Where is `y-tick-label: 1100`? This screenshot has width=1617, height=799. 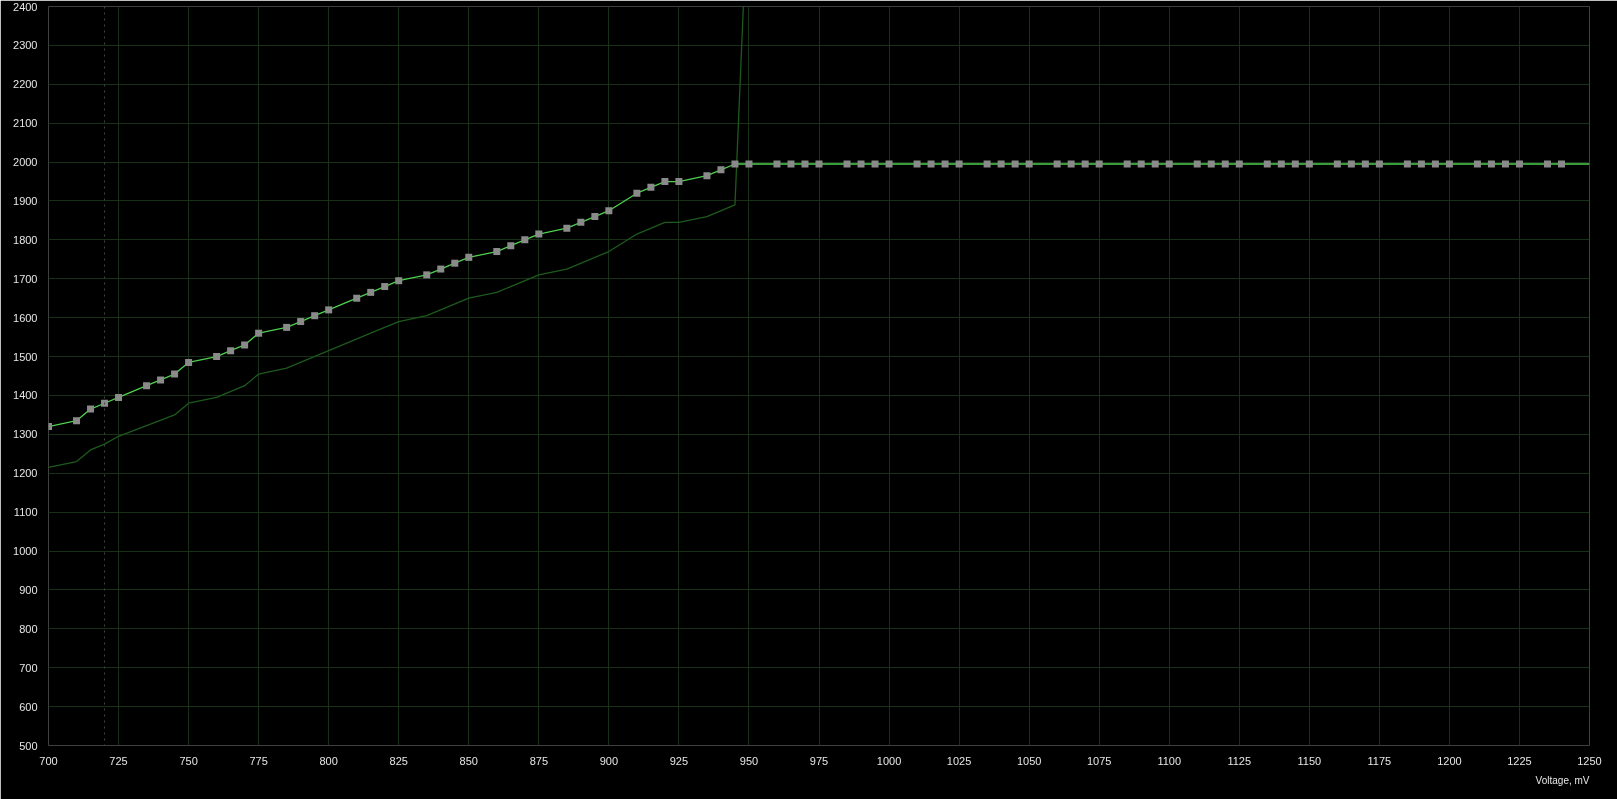
y-tick-label: 1100 is located at coordinates (25, 512).